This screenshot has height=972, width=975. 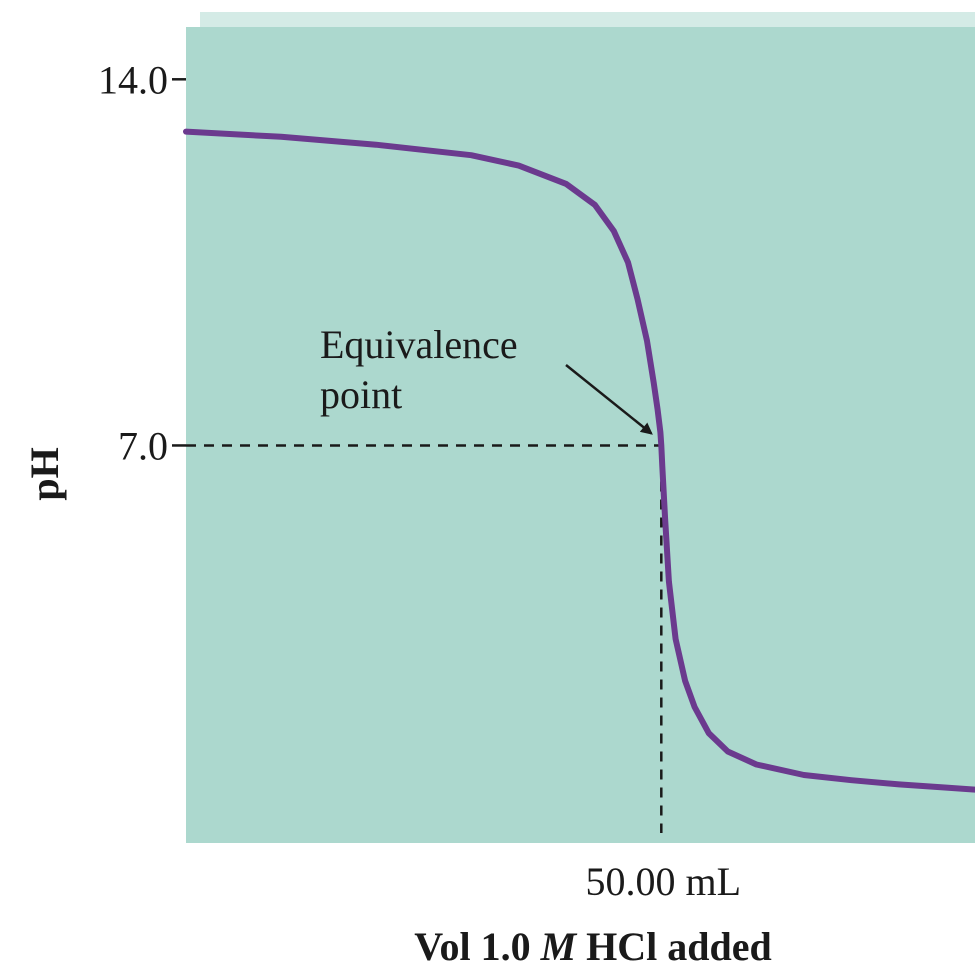 I want to click on equivalence-point-arrow, so click(x=609, y=399).